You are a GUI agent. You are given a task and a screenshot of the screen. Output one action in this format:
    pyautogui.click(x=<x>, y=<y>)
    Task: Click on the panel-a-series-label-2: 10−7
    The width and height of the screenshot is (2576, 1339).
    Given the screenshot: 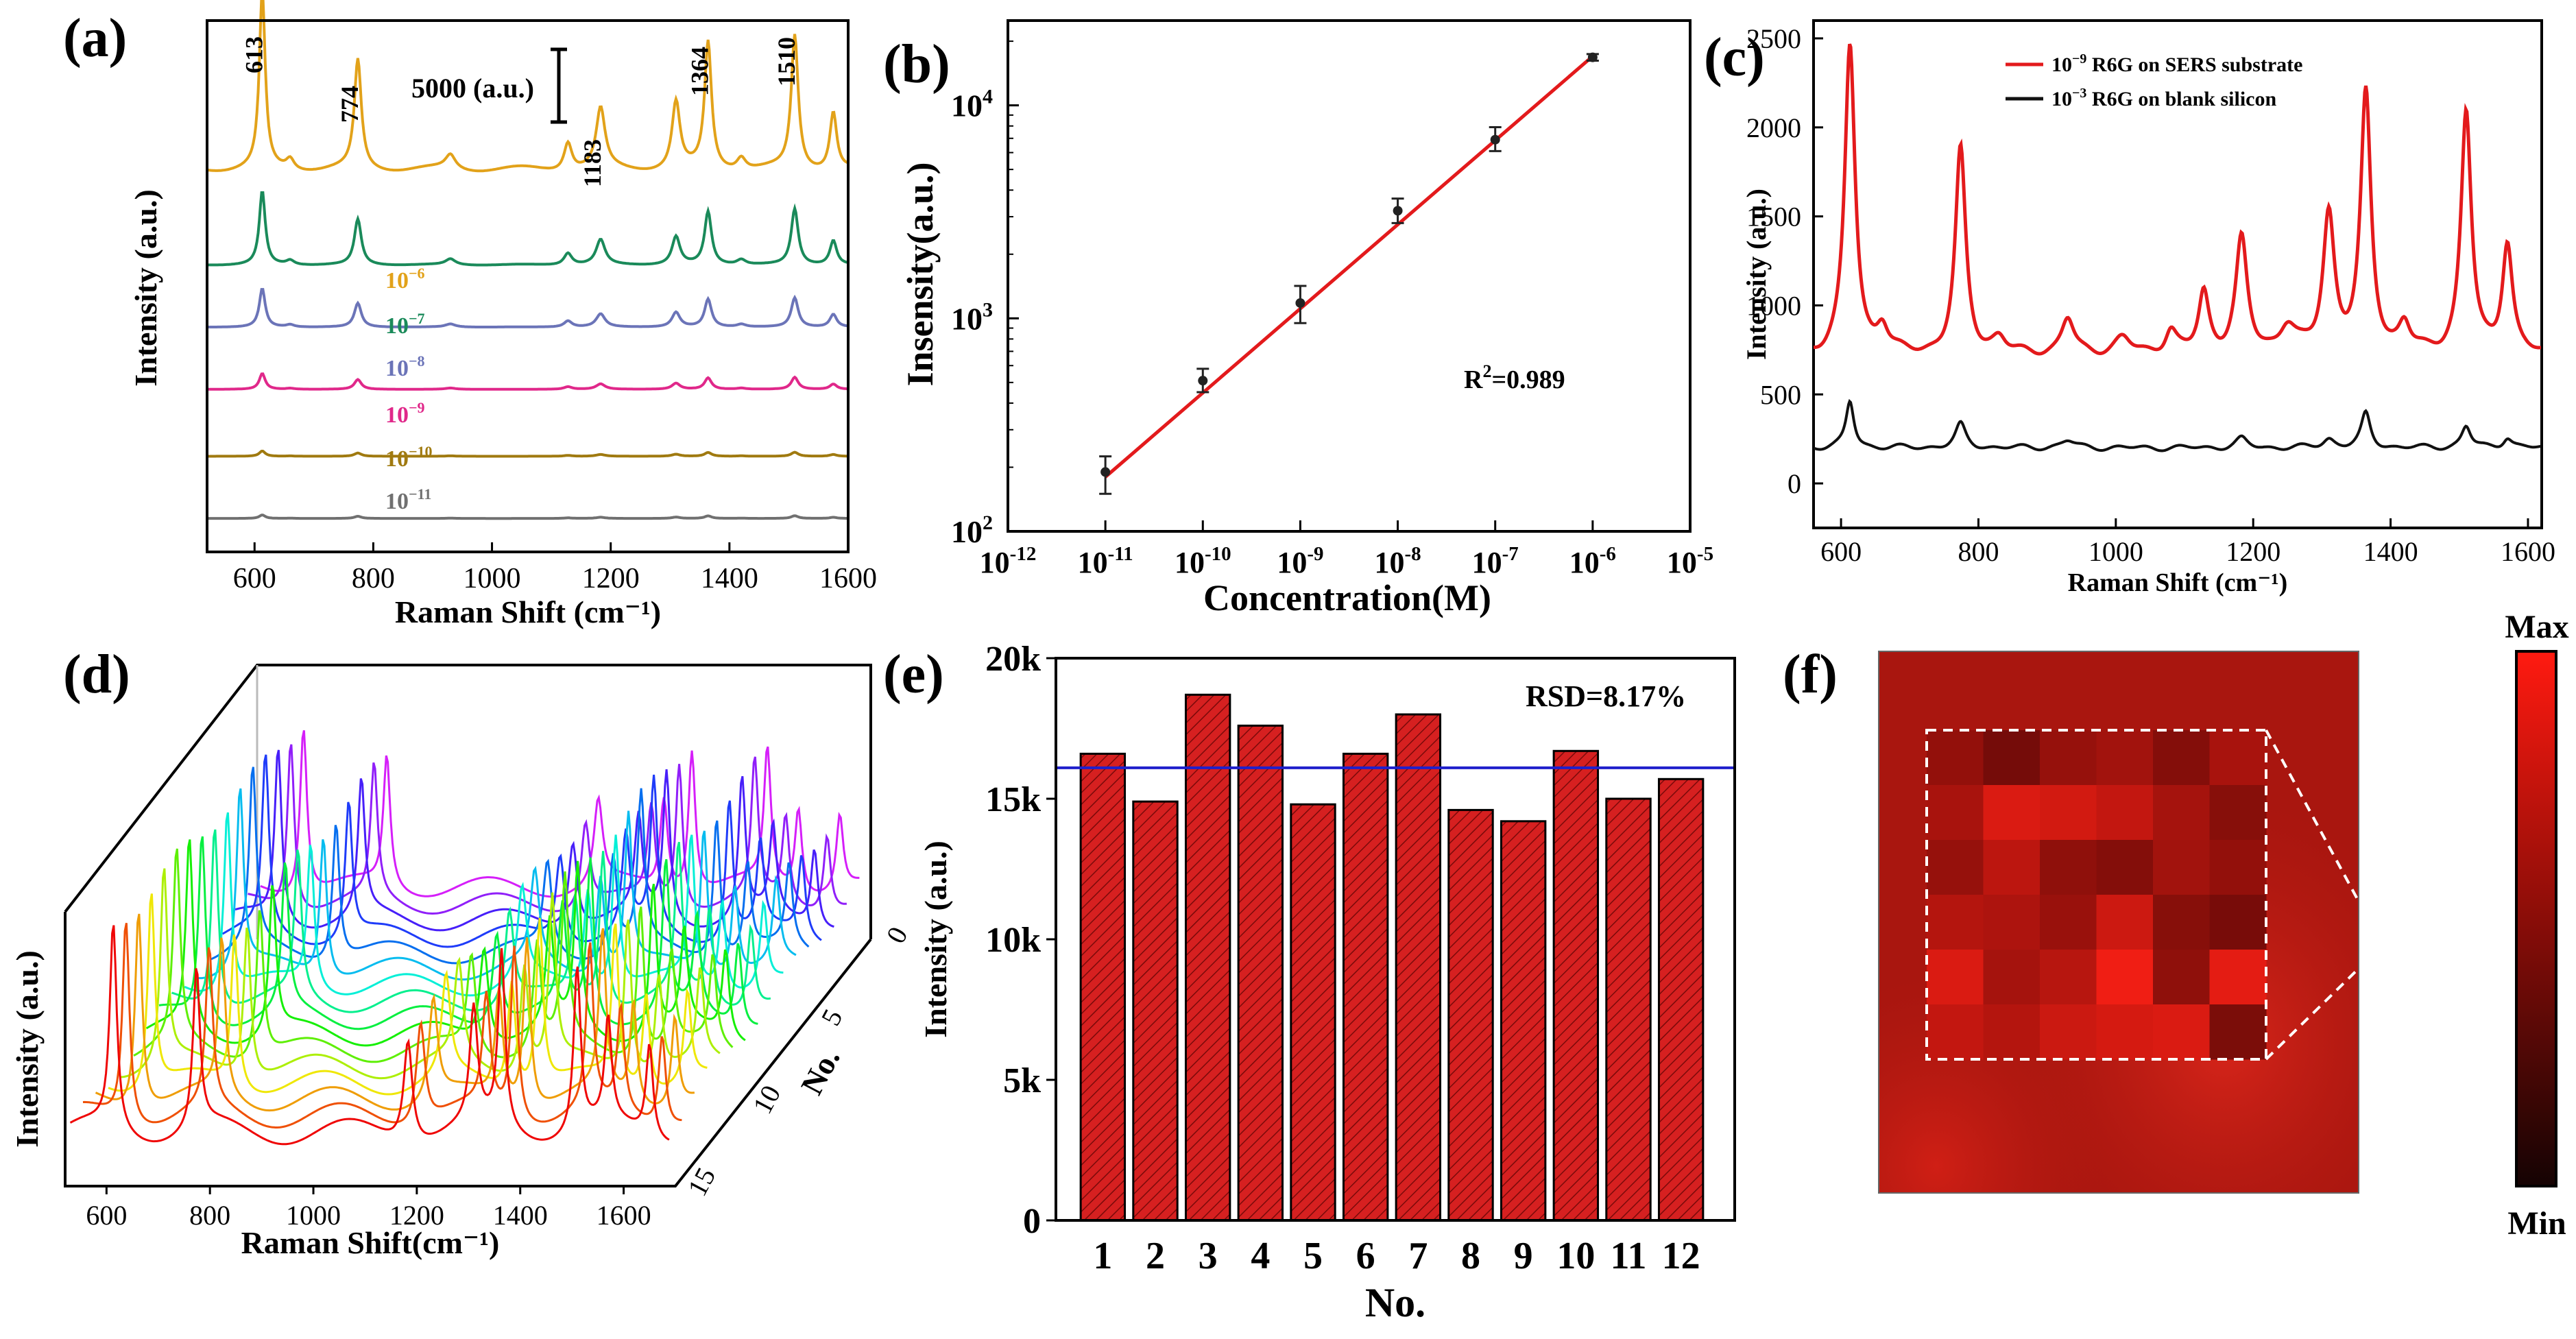 What is the action you would take?
    pyautogui.click(x=405, y=324)
    